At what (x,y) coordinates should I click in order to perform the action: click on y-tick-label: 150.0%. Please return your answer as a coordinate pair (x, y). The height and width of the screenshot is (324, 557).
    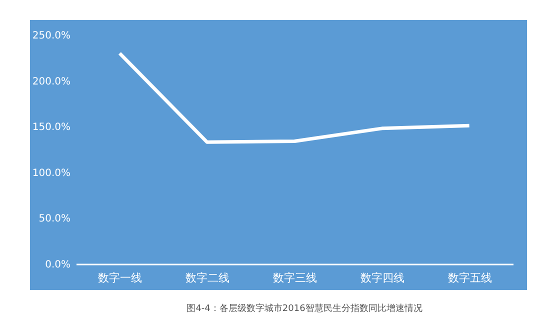
    Looking at the image, I should click on (51, 128).